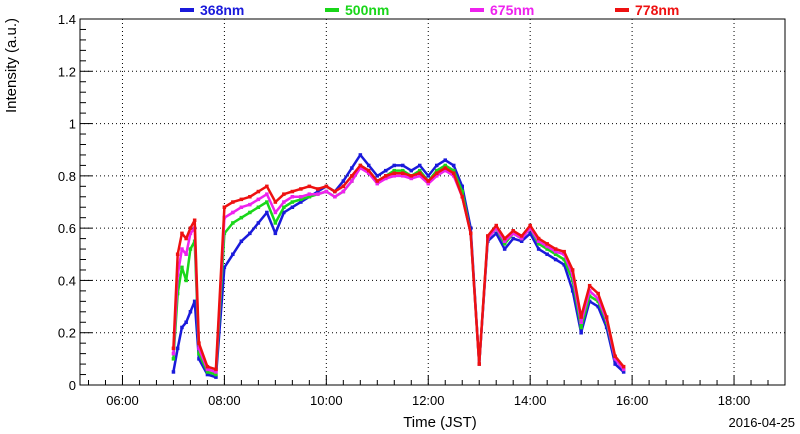  What do you see at coordinates (67, 71) in the screenshot?
I see `y-tick-label: 1.2` at bounding box center [67, 71].